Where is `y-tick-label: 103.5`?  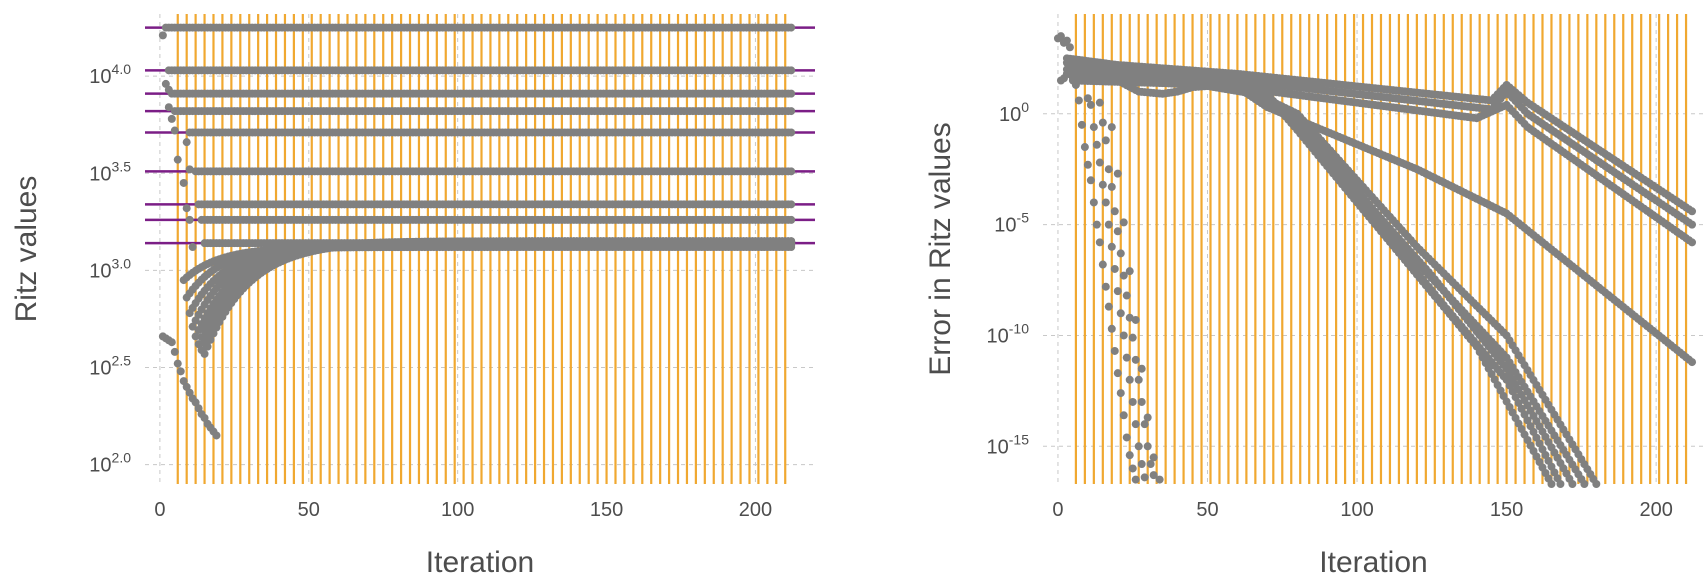 y-tick-label: 103.5 is located at coordinates (110, 171).